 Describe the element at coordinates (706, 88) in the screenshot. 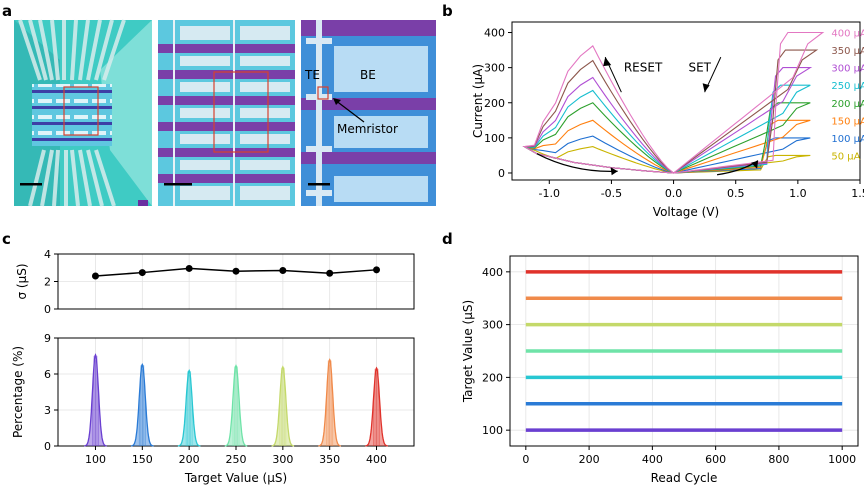

I see `set-arrow-head` at that location.